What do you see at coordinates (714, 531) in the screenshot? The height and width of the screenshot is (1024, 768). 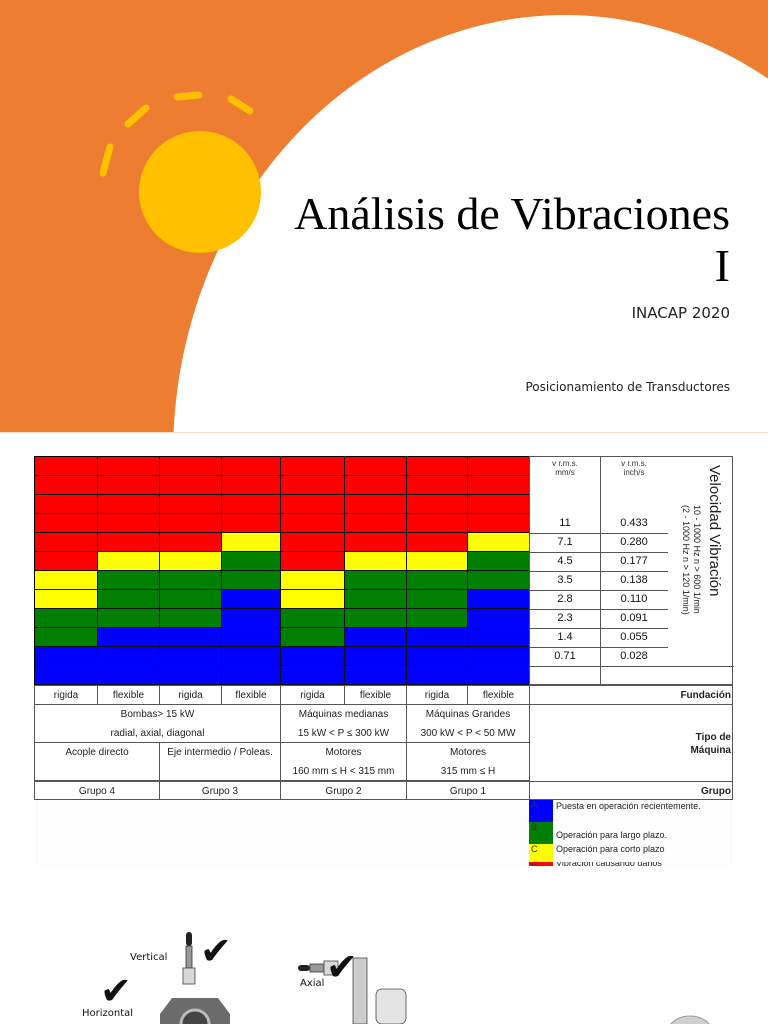 I see `velocity-axis-label: Velocidad Vibración` at bounding box center [714, 531].